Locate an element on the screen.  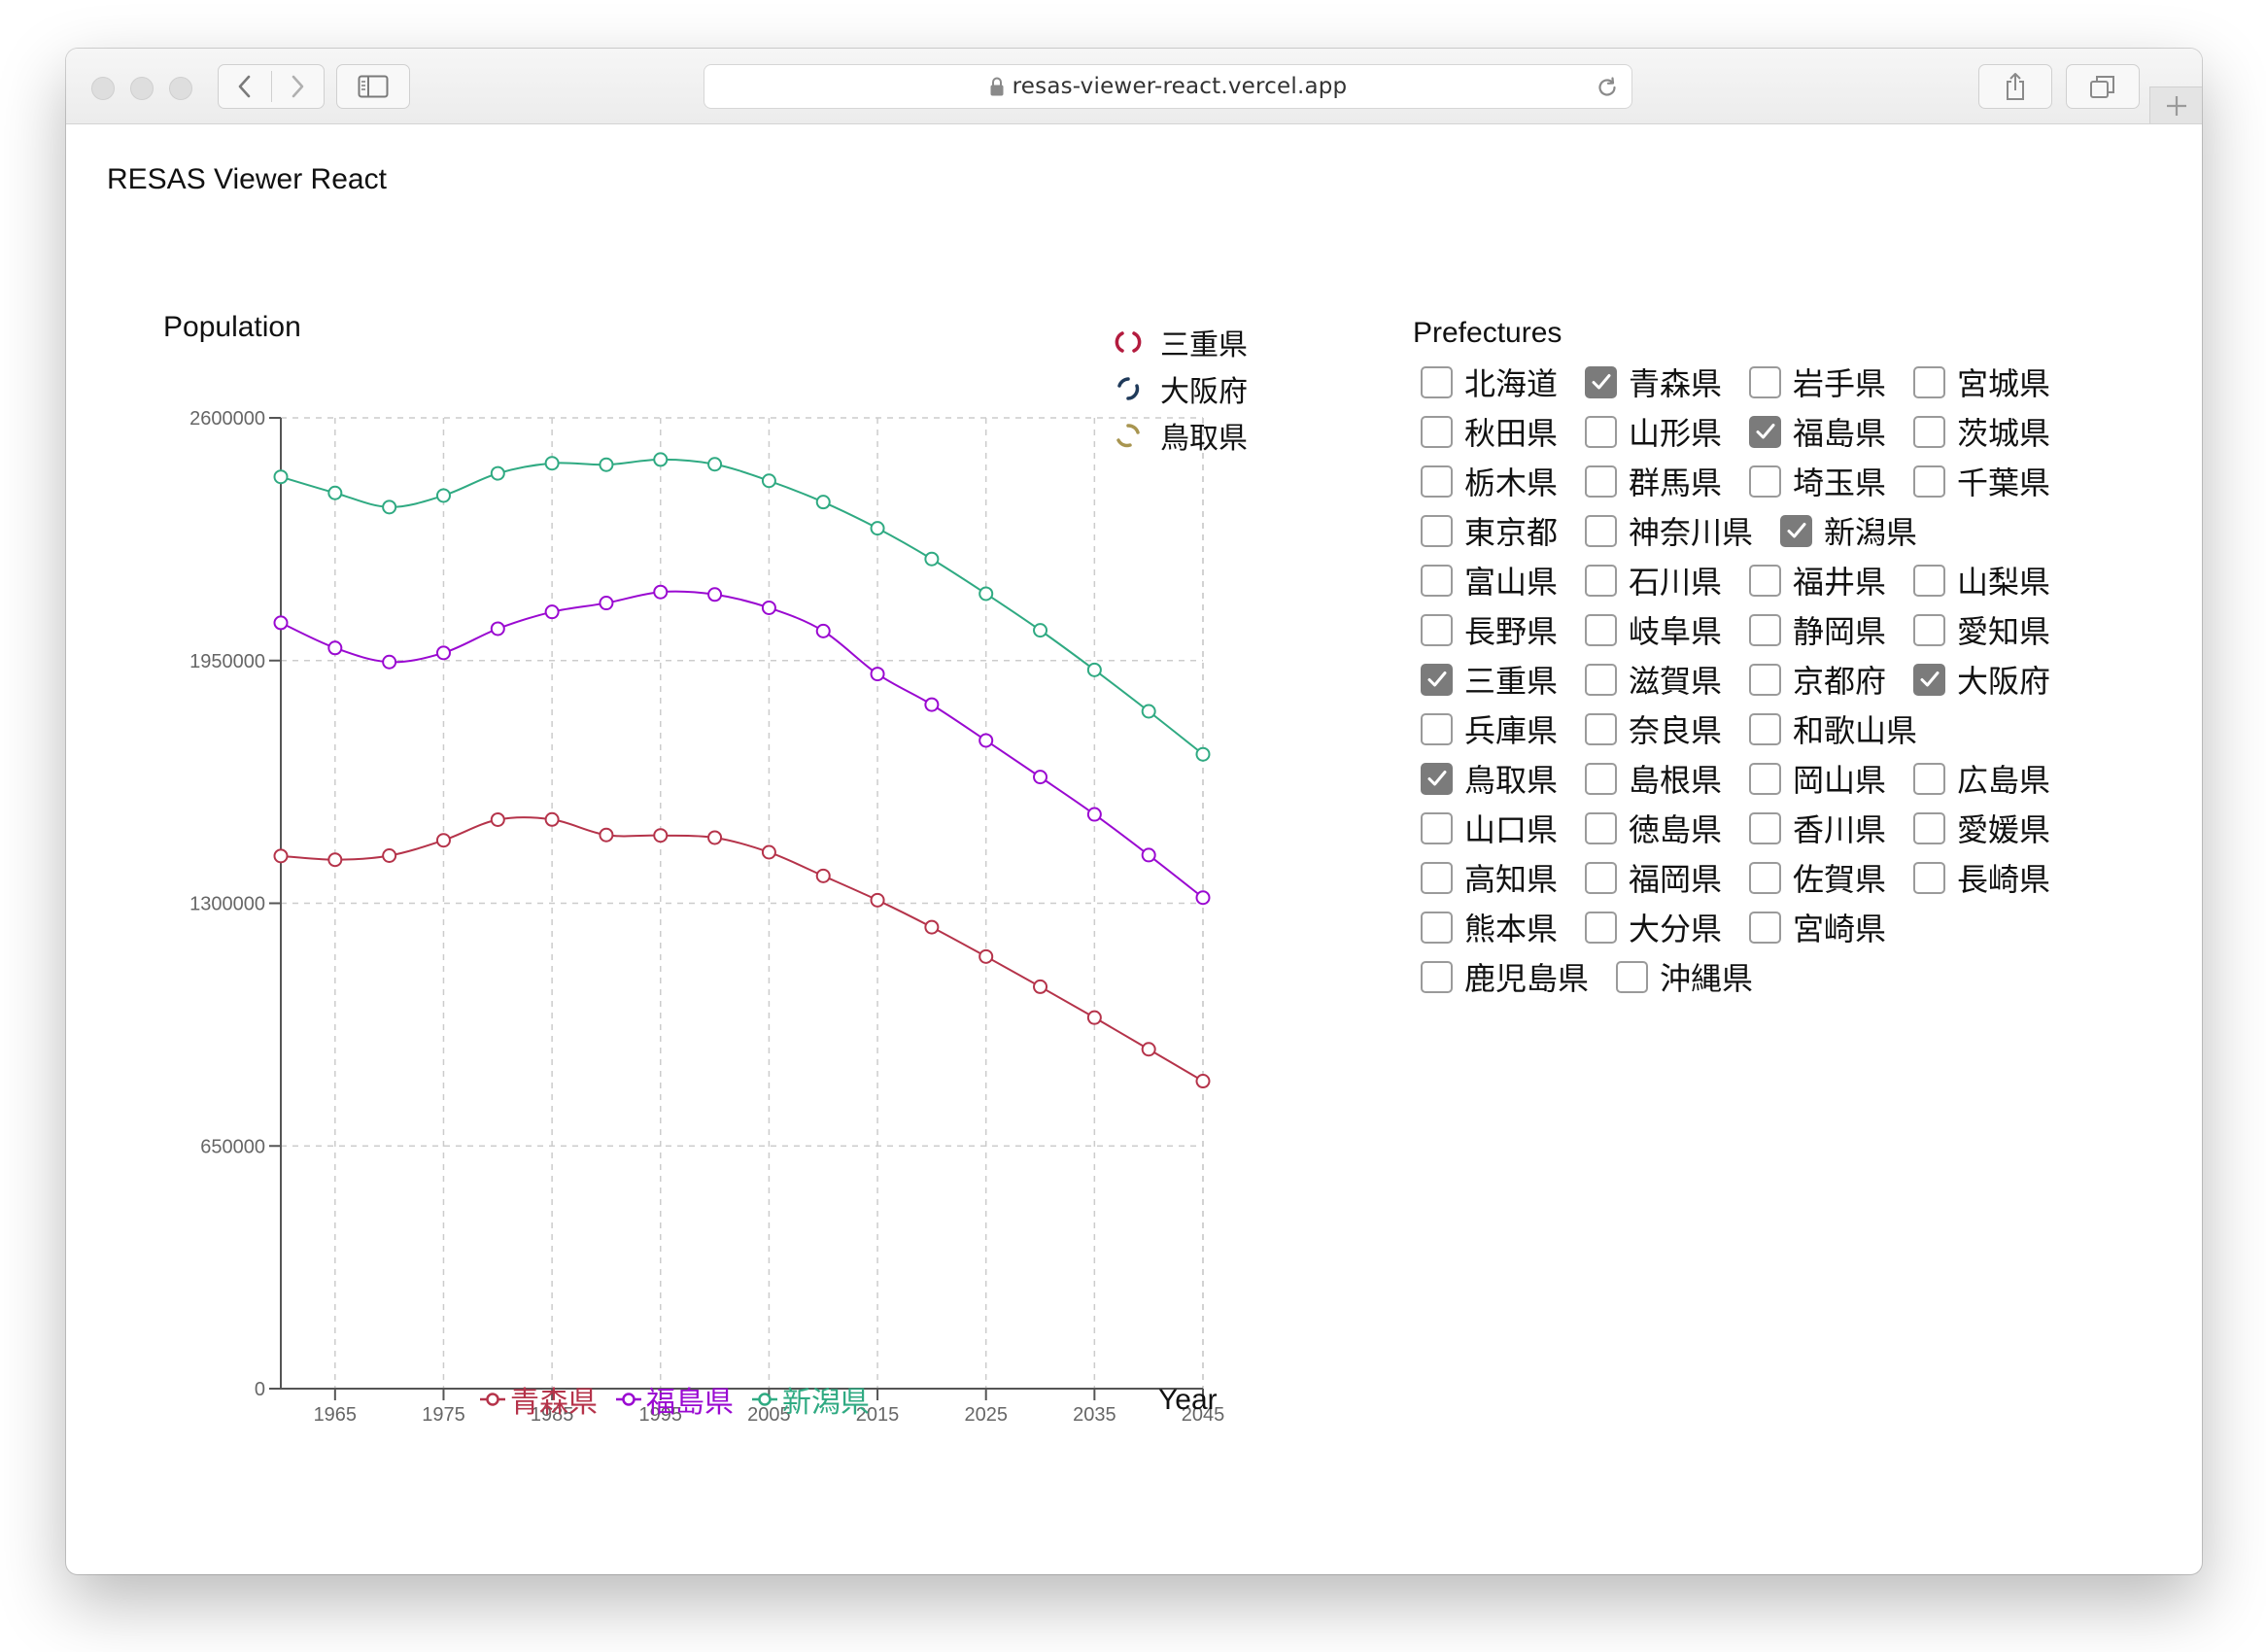
prefecture-checkbox: 奈良県 is located at coordinates (1653, 729).